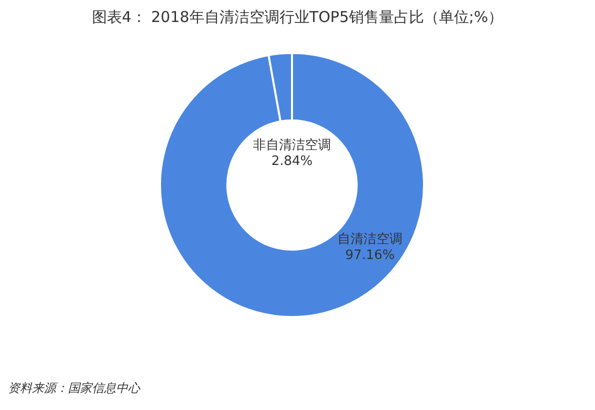 This screenshot has height=410, width=595. I want to click on slice-label: 非自清洁空调, so click(292, 145).